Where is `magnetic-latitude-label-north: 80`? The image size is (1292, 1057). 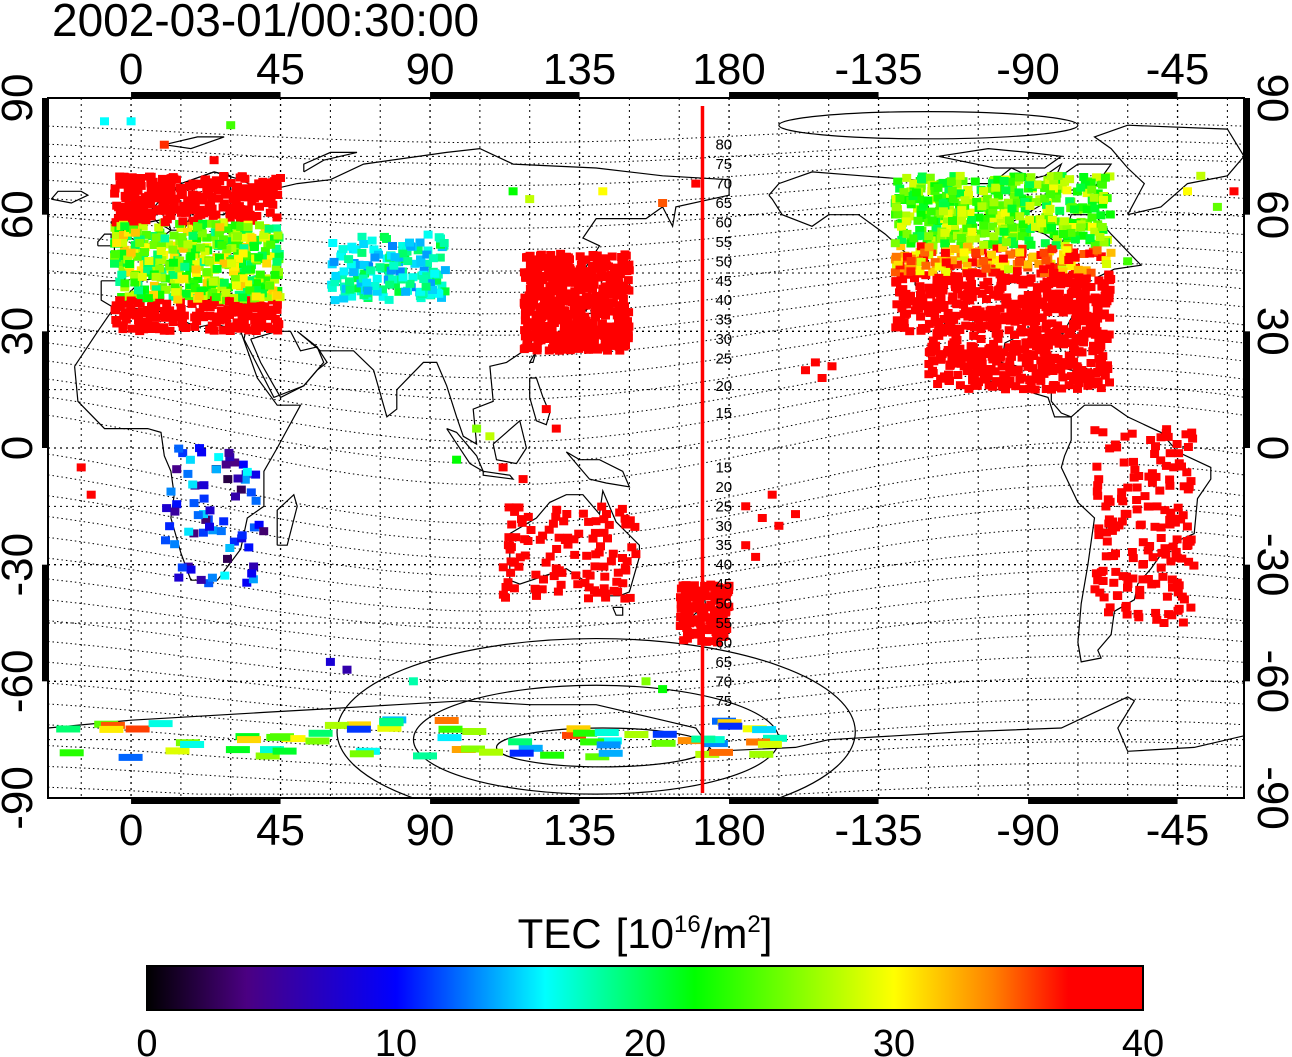
magnetic-latitude-label-north: 80 is located at coordinates (723, 145).